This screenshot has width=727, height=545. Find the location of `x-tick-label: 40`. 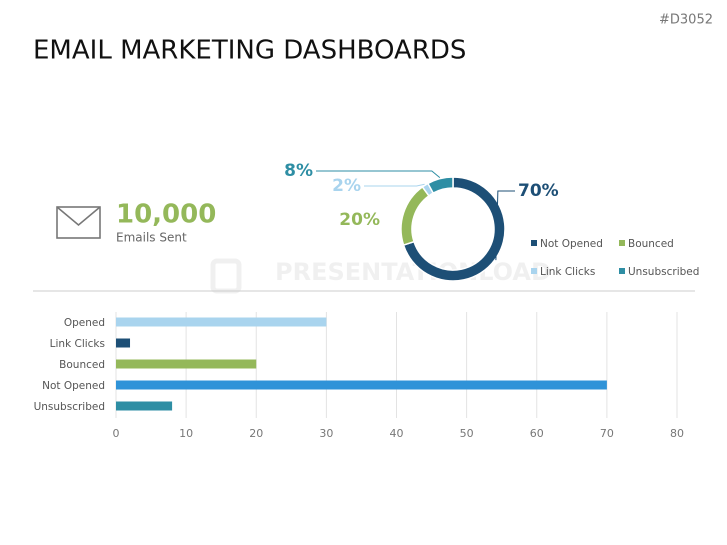

x-tick-label: 40 is located at coordinates (397, 433).